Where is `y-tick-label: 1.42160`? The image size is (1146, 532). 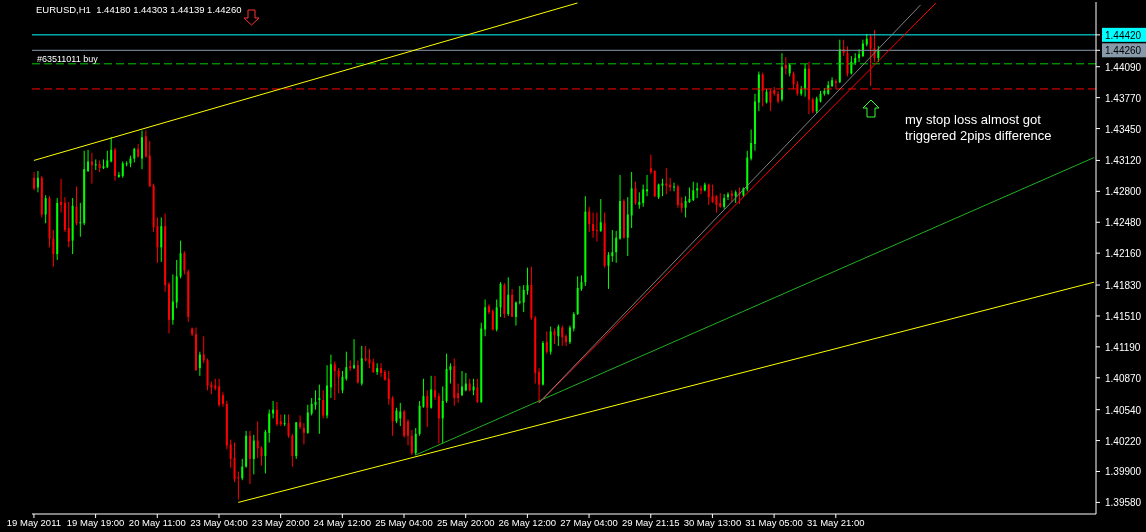 y-tick-label: 1.42160 is located at coordinates (1123, 254).